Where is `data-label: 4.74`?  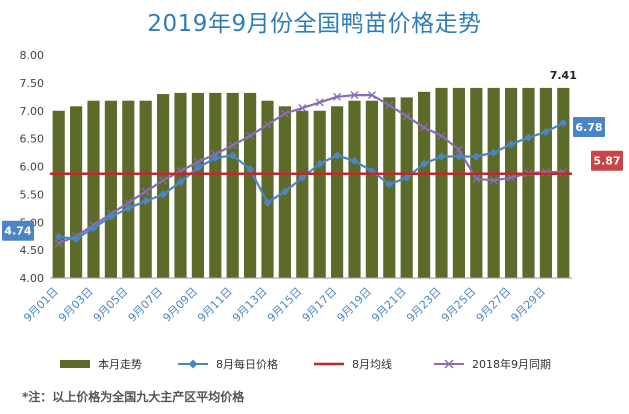
data-label: 4.74 is located at coordinates (17, 231).